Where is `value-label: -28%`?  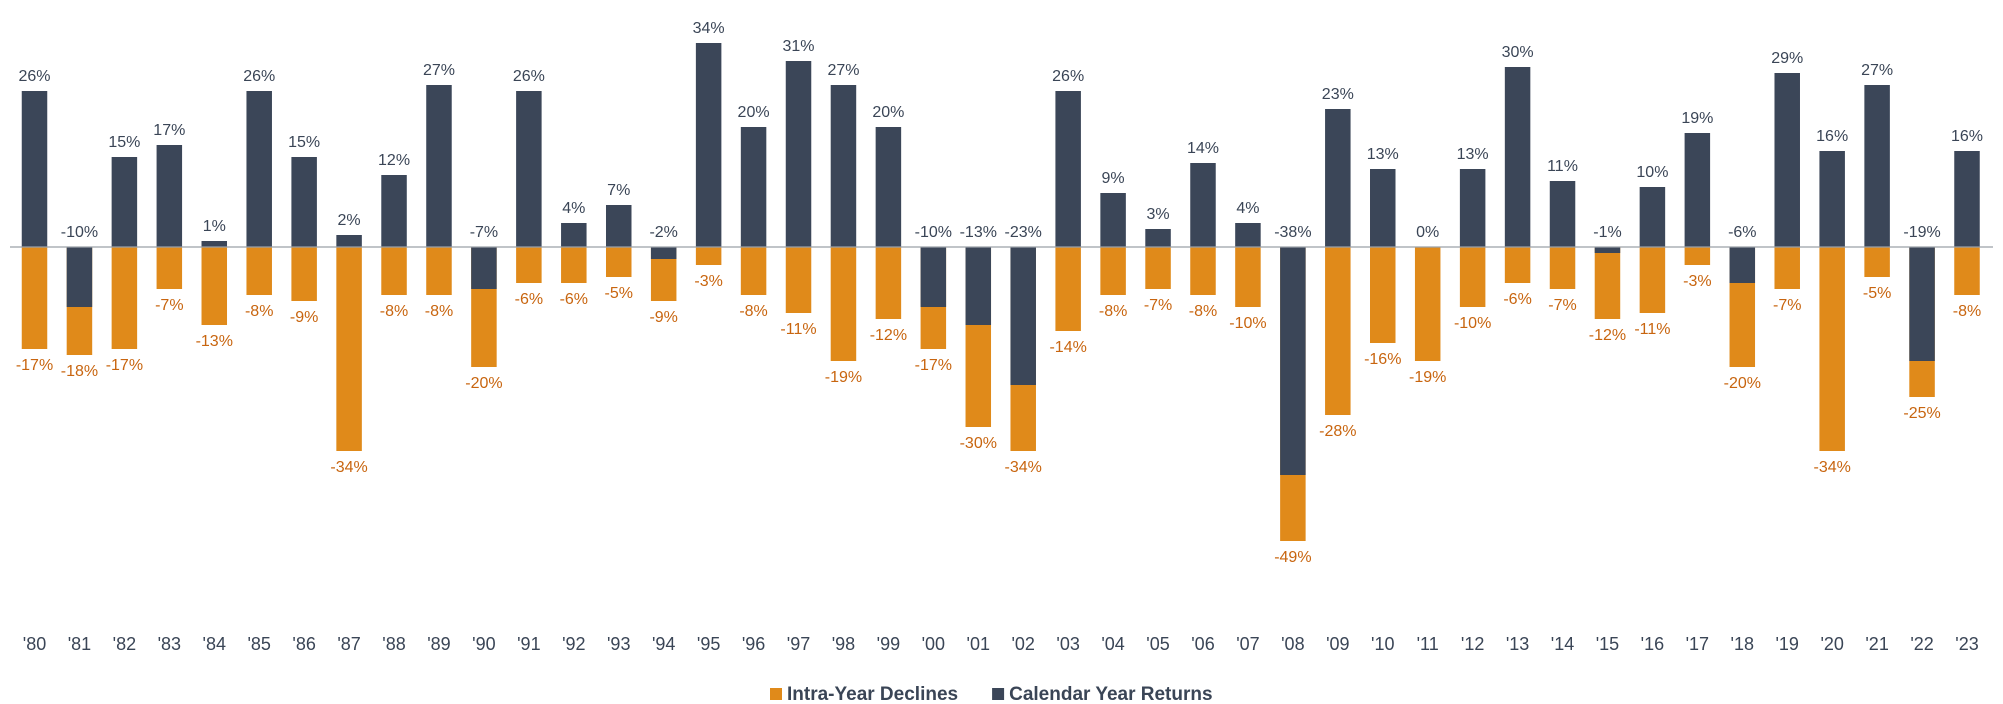 value-label: -28% is located at coordinates (1337, 431).